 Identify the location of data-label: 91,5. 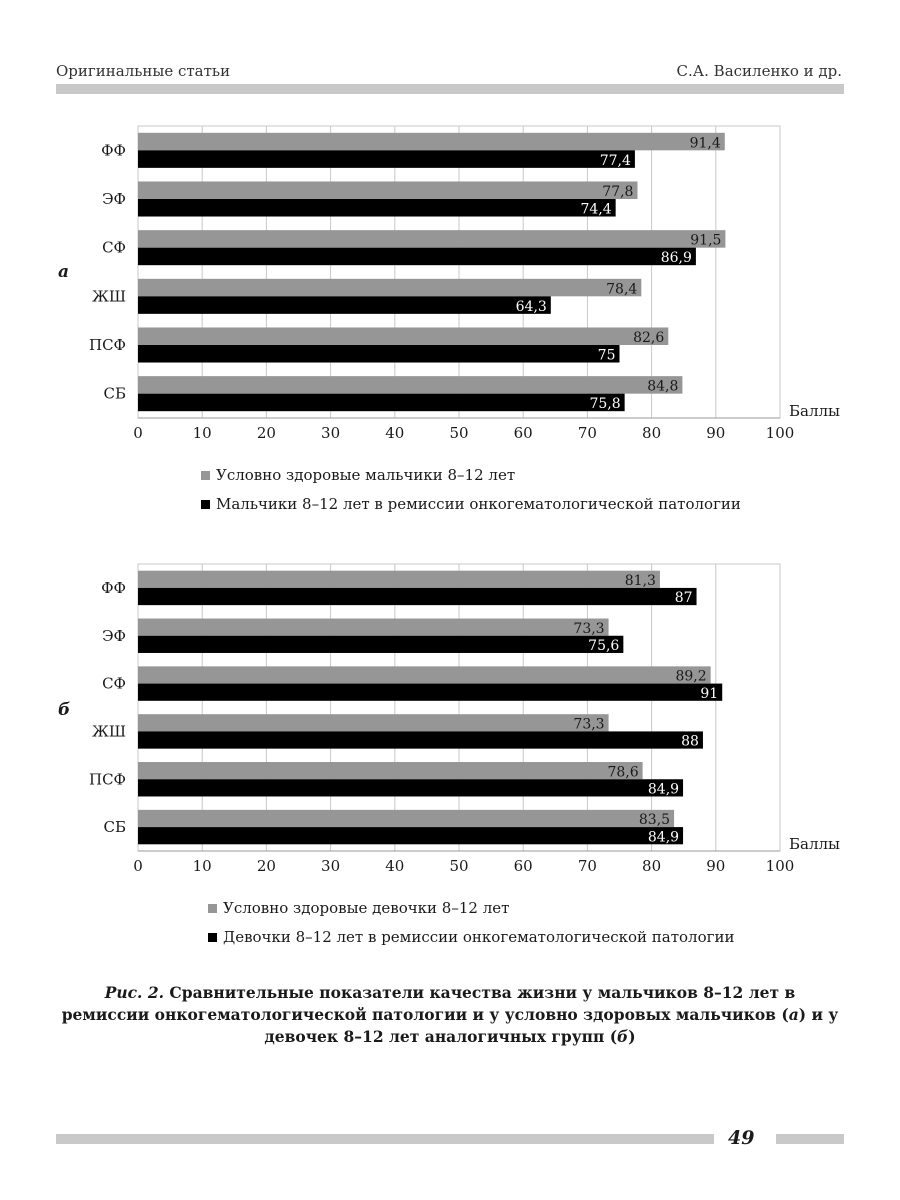
(705, 241).